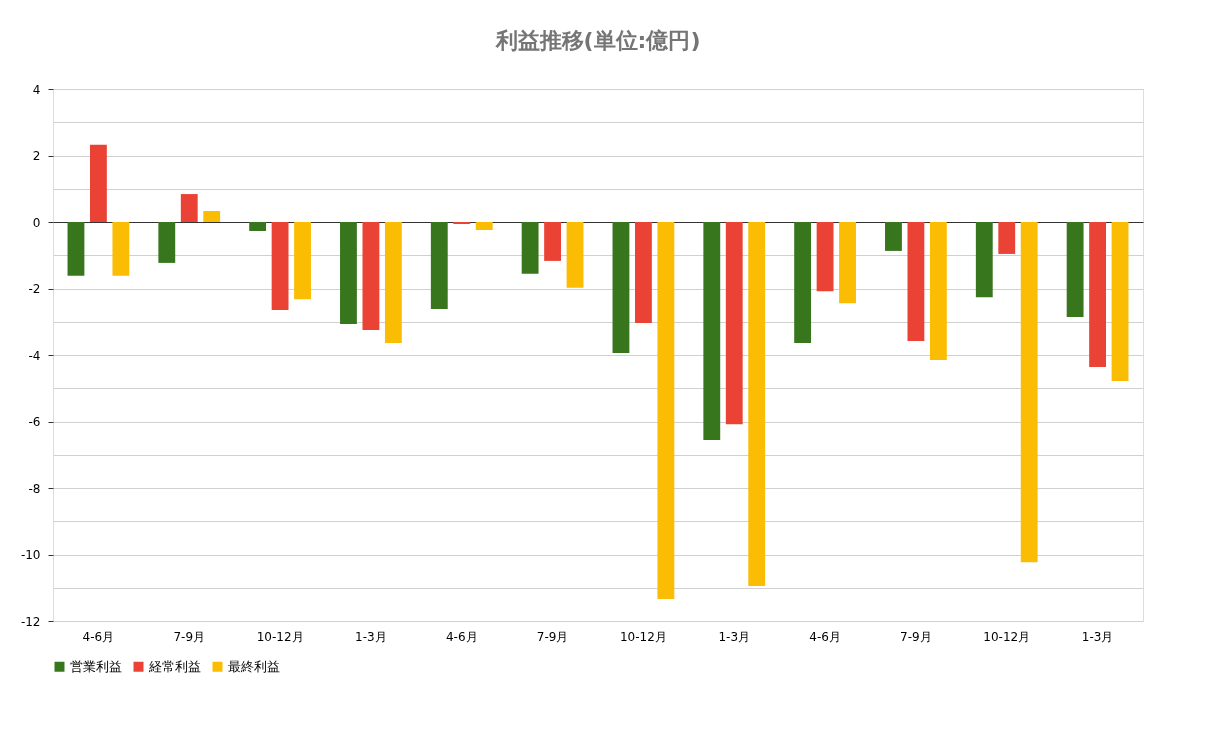  I want to click on y-tick-label: -4, so click(34, 355).